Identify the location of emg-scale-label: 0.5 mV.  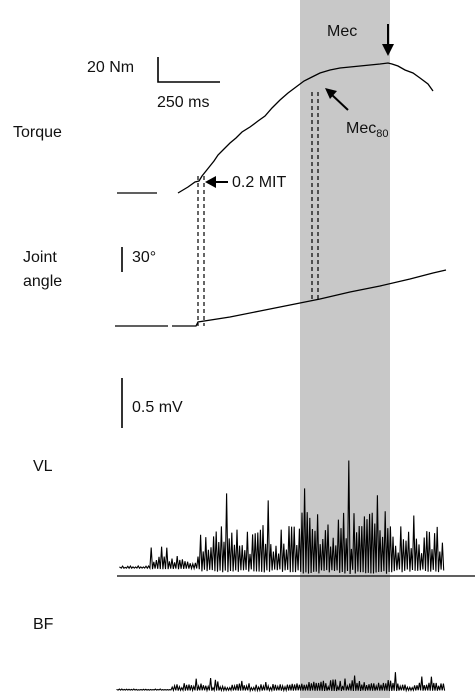
(157, 407).